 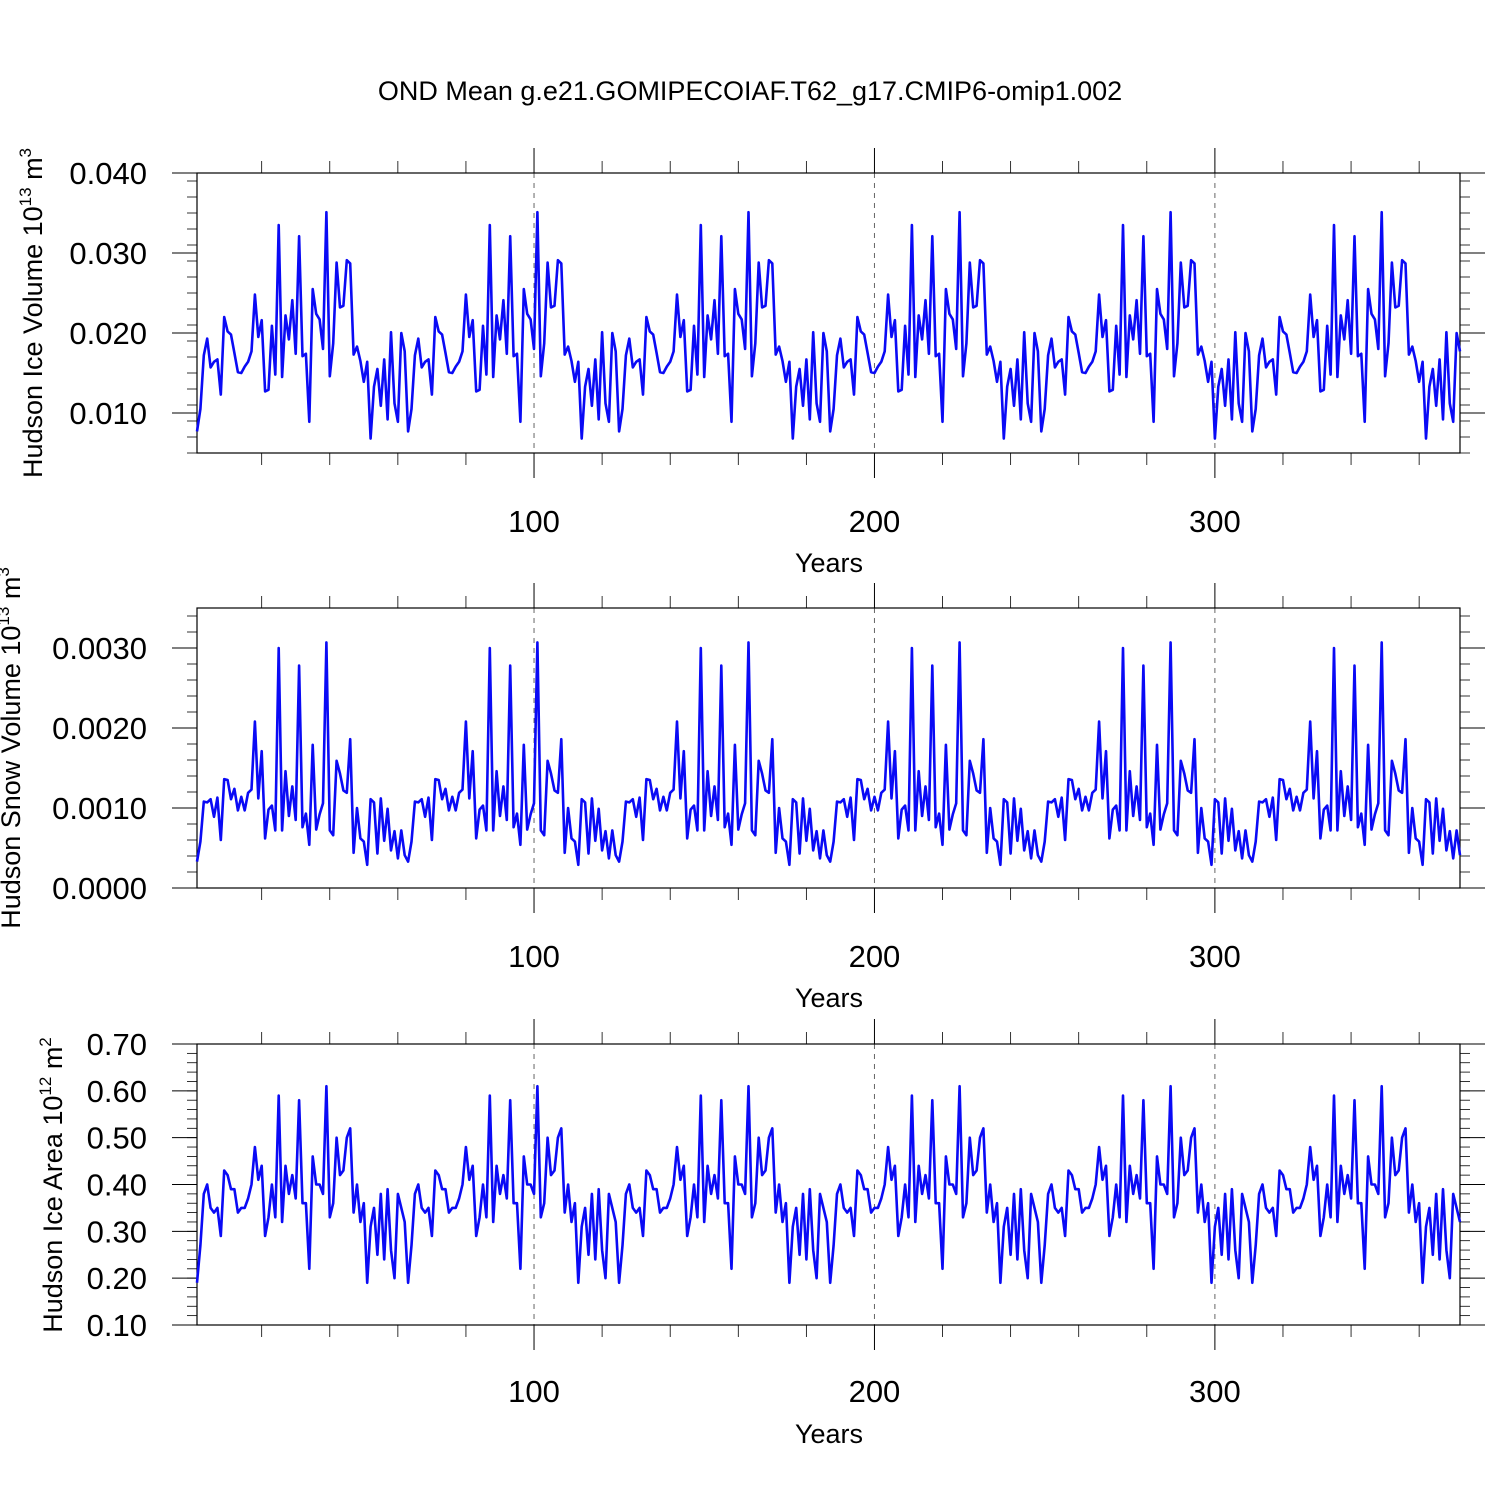 What do you see at coordinates (99, 648) in the screenshot?
I see `y-tick-label: 0.0030` at bounding box center [99, 648].